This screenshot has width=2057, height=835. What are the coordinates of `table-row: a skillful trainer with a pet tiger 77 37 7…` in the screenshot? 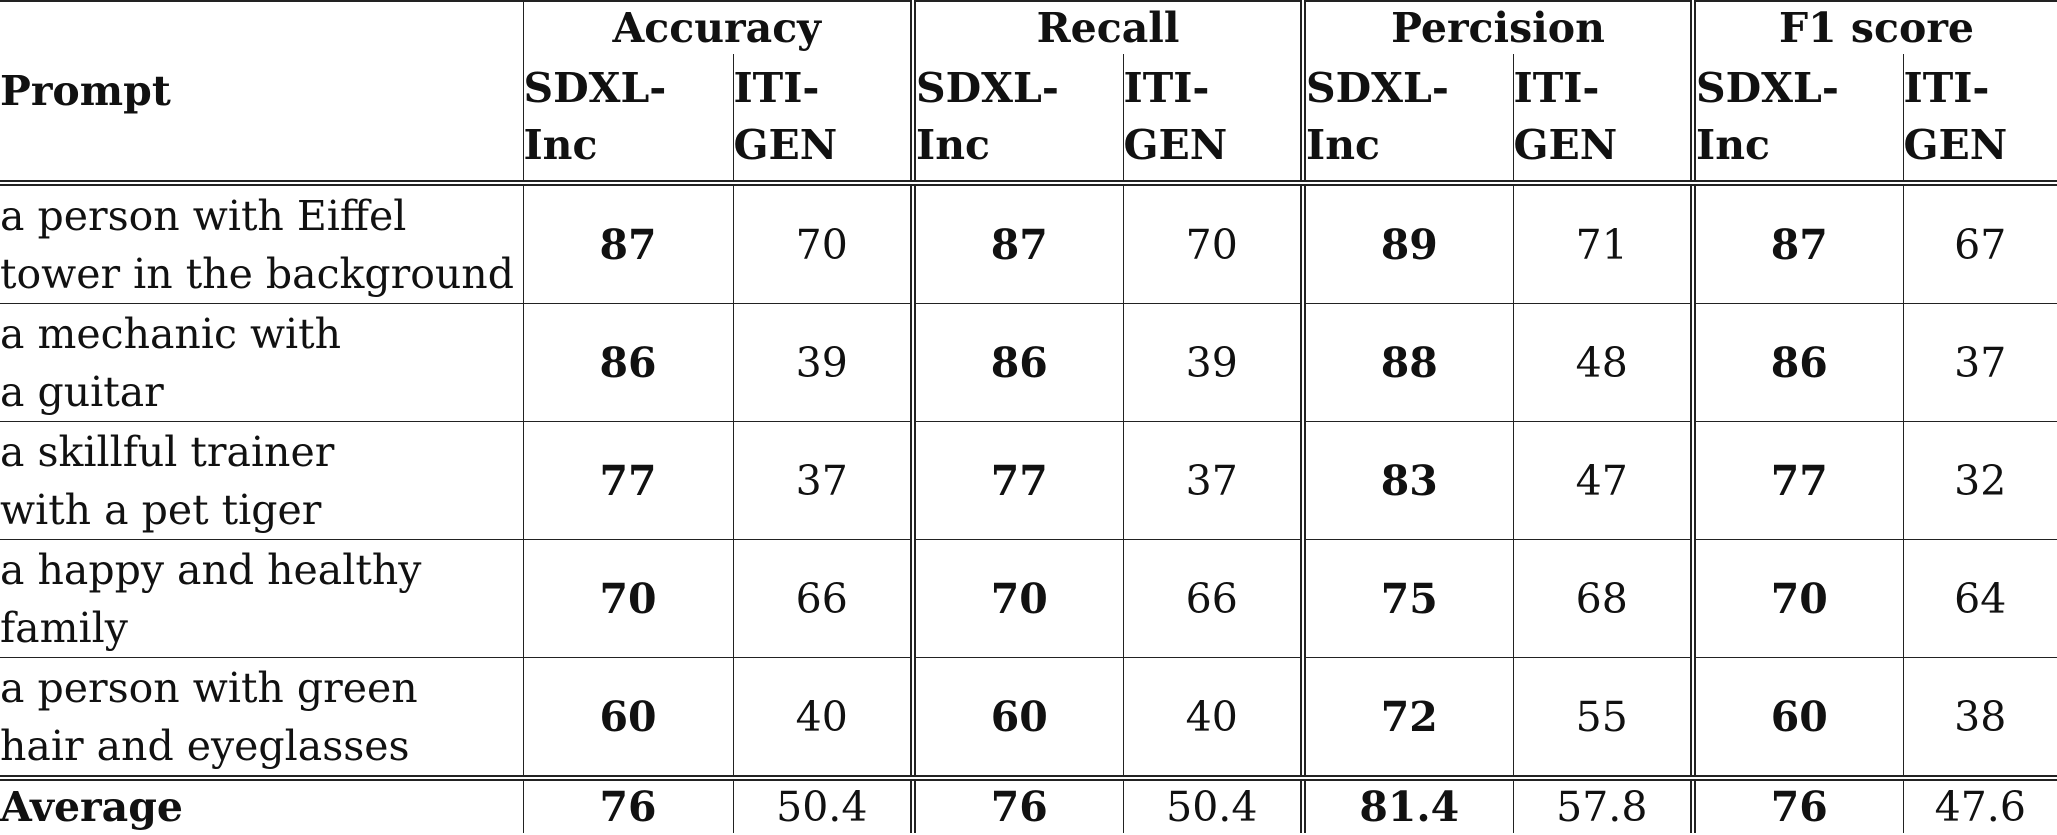 It's located at (1028, 480).